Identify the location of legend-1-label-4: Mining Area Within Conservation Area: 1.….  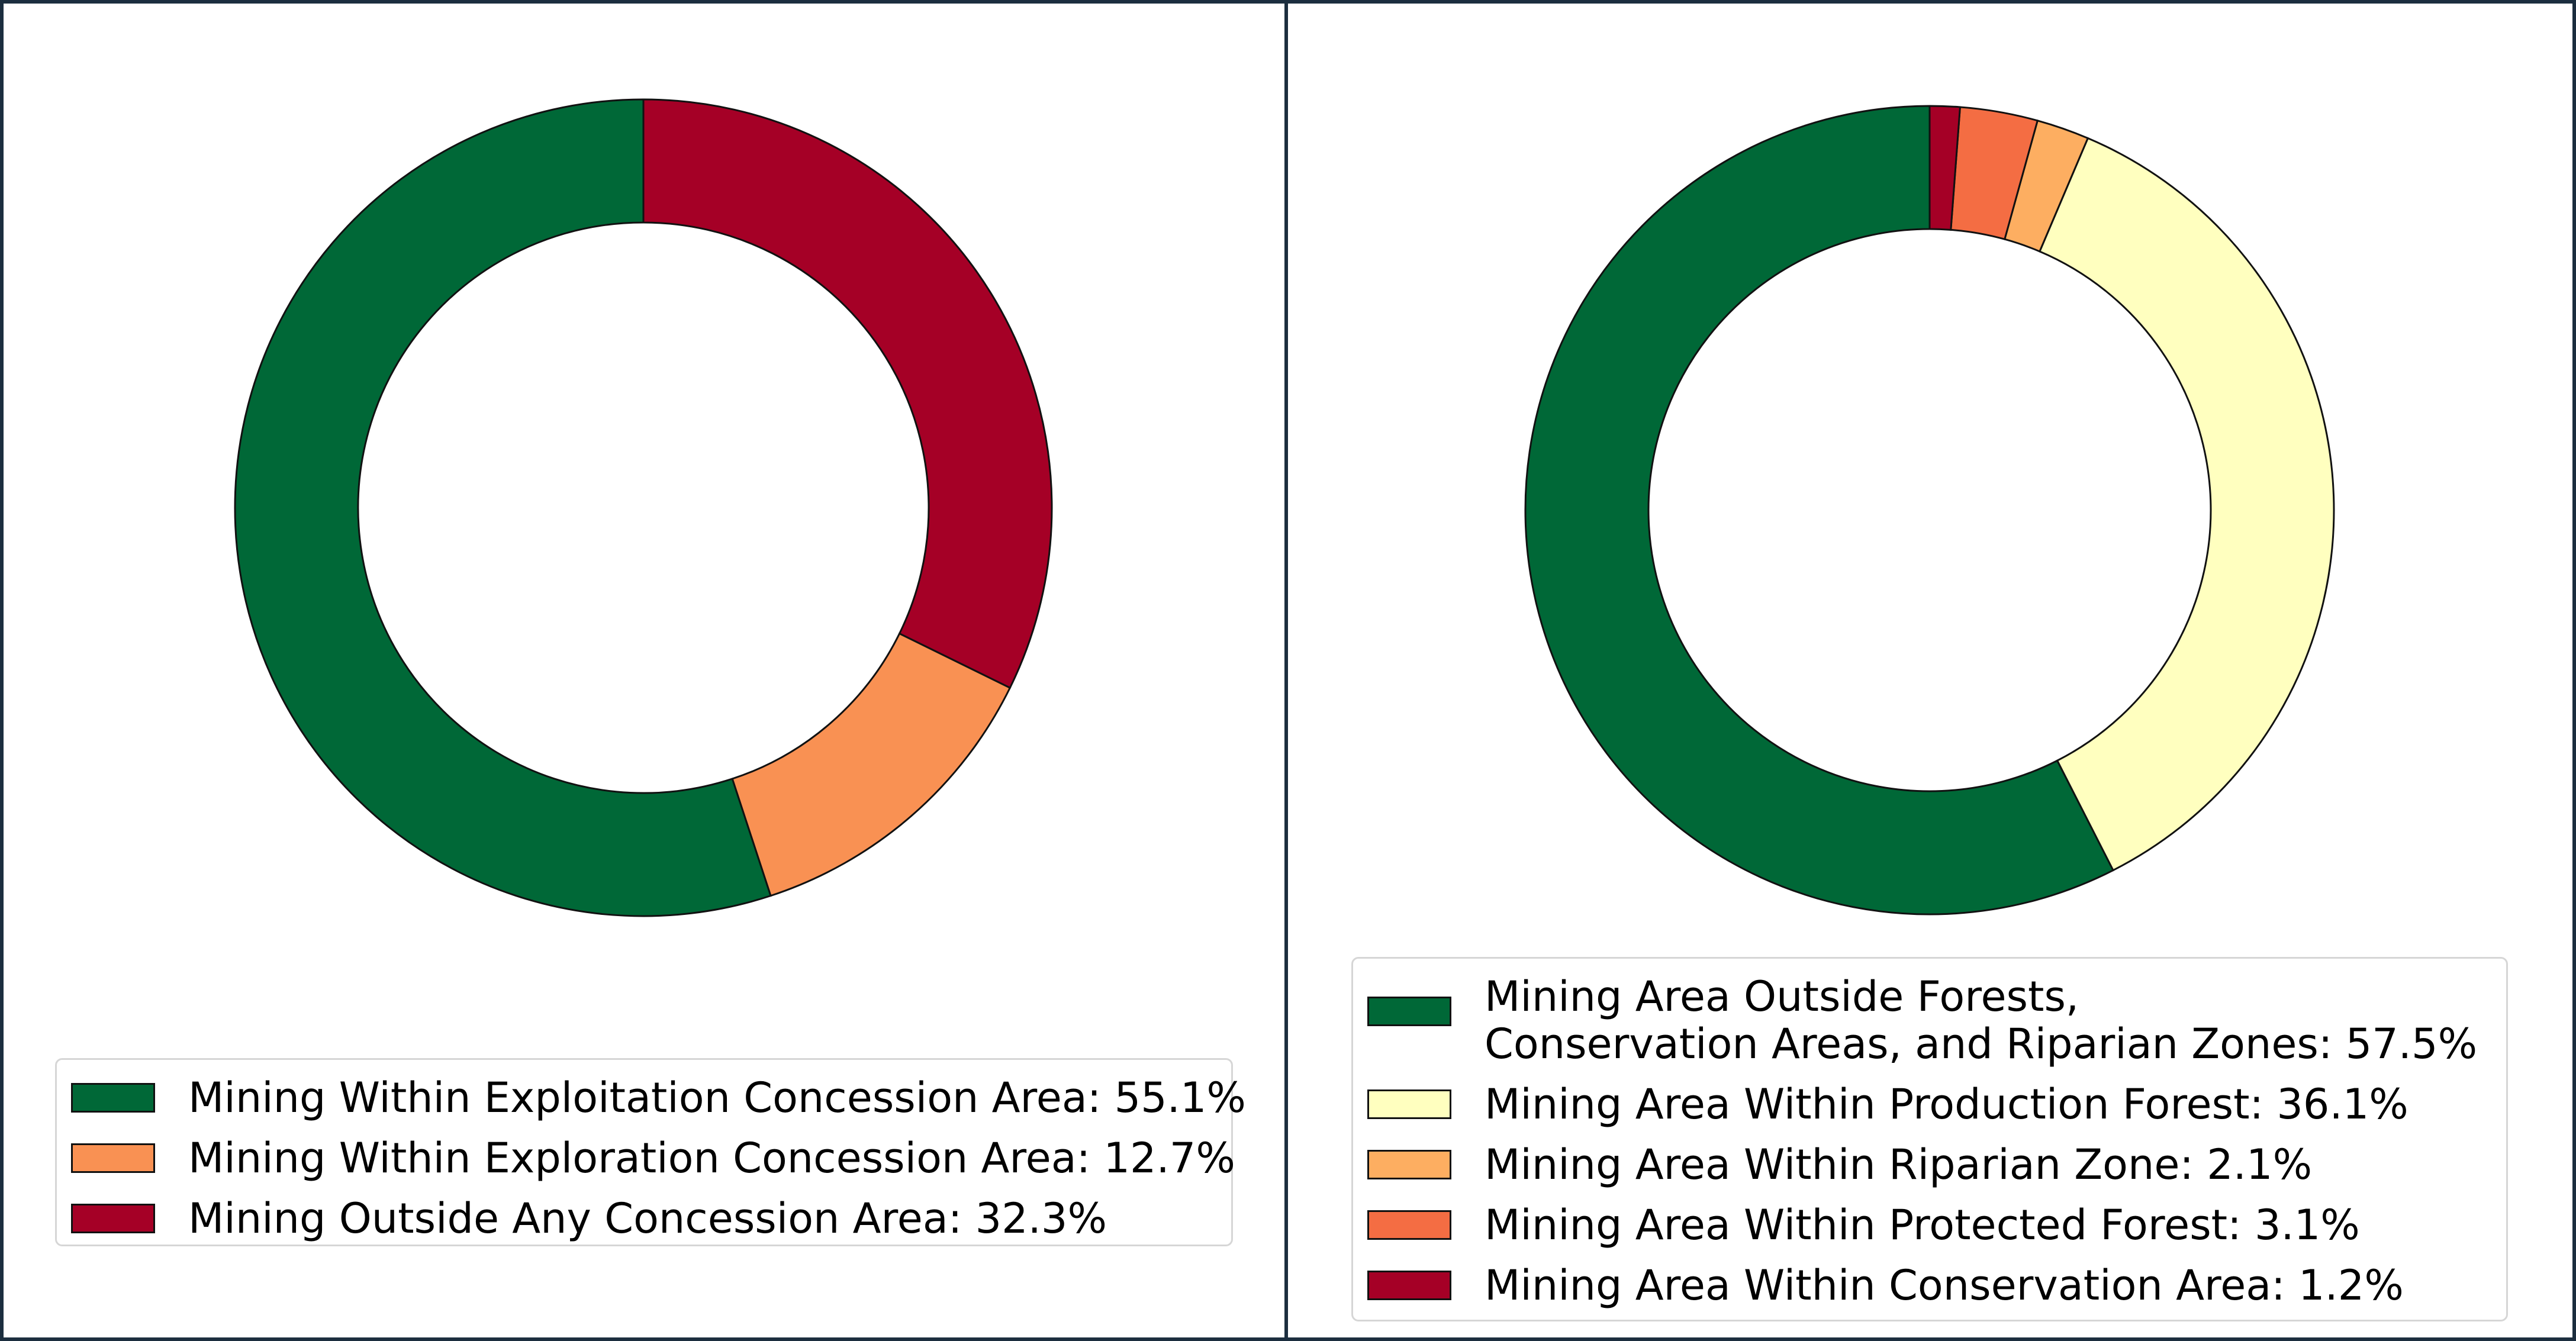
(1945, 1285).